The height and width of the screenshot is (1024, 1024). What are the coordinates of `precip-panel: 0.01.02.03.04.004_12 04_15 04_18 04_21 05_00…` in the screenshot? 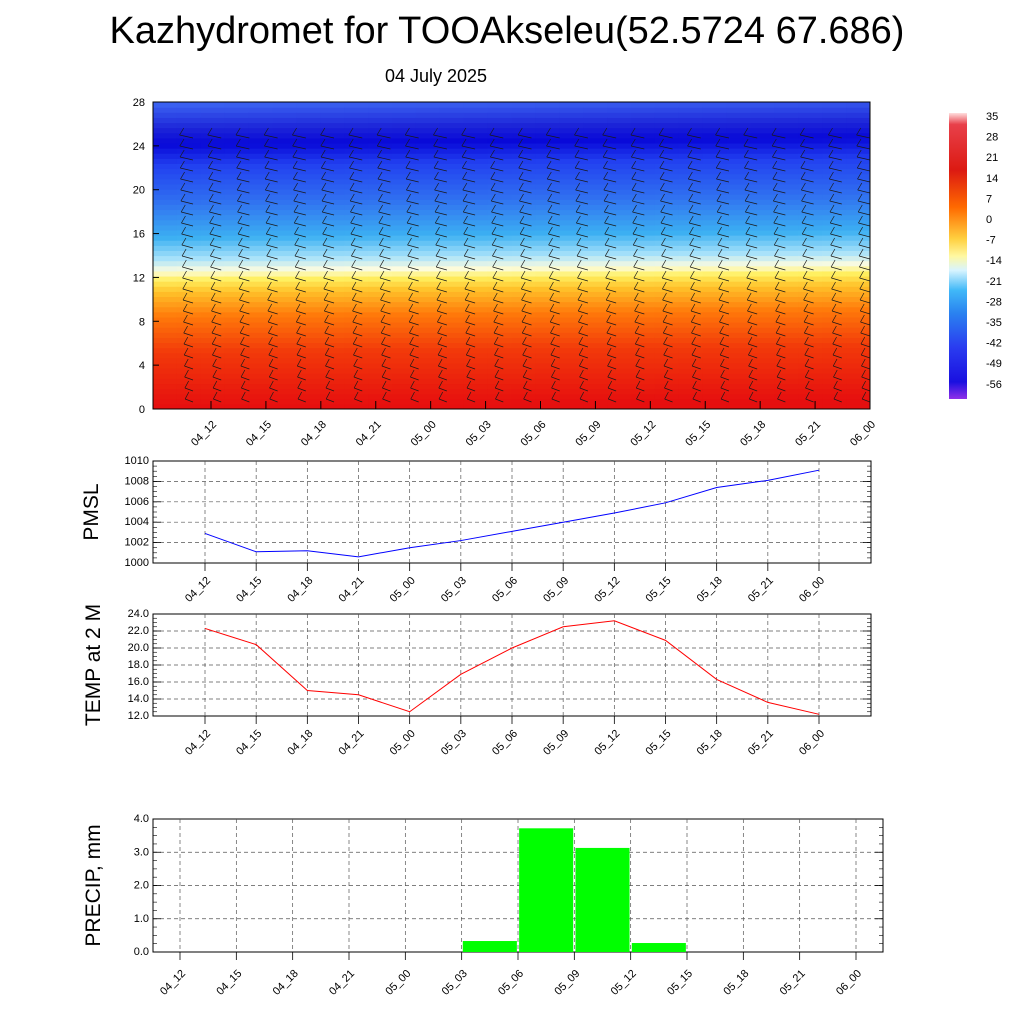 It's located at (483, 905).